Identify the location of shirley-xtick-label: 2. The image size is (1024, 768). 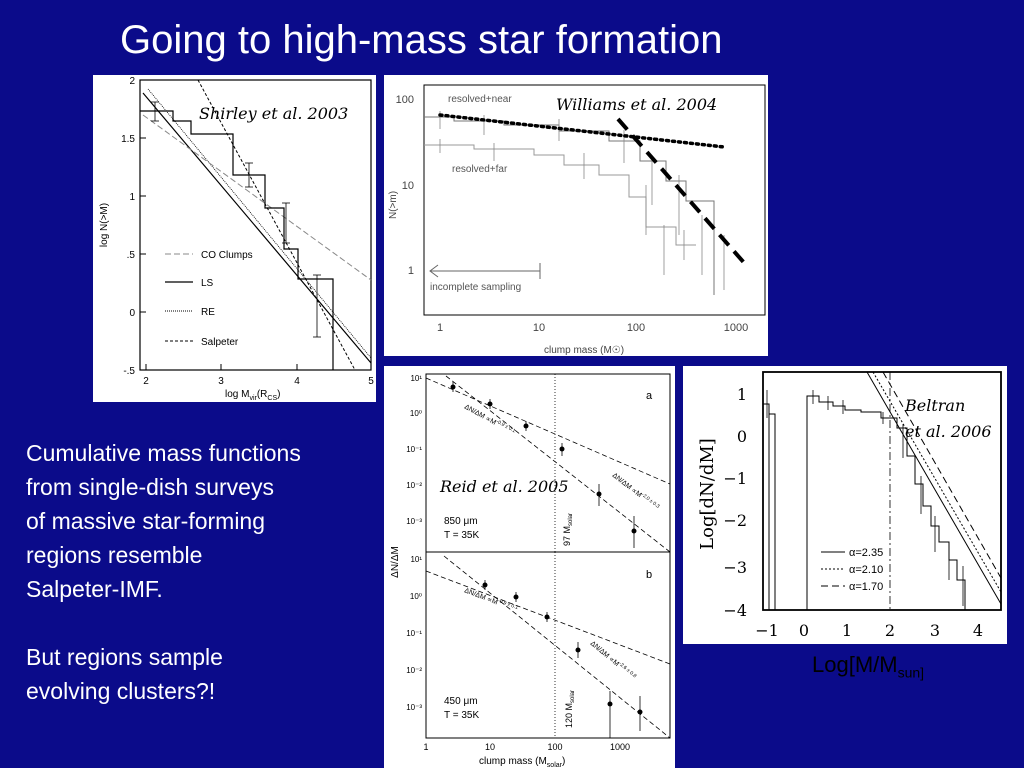
(146, 381).